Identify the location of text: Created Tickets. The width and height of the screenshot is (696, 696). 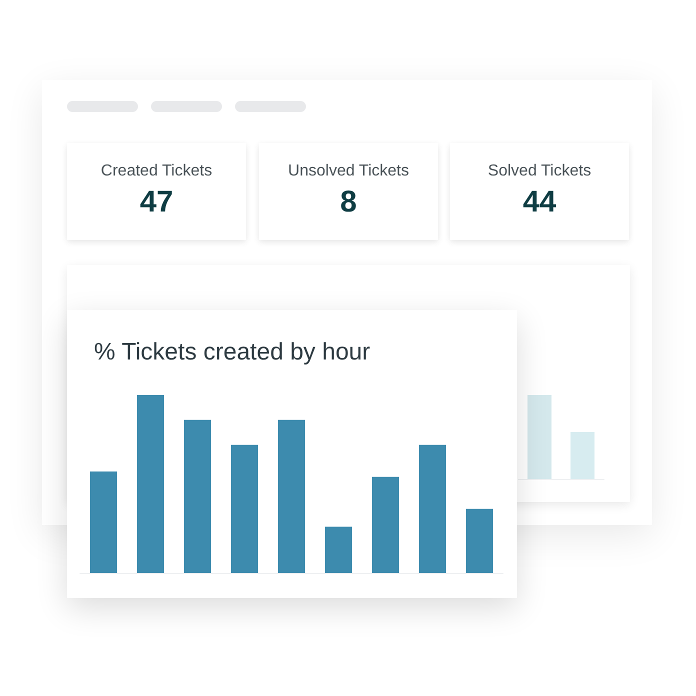
(156, 171).